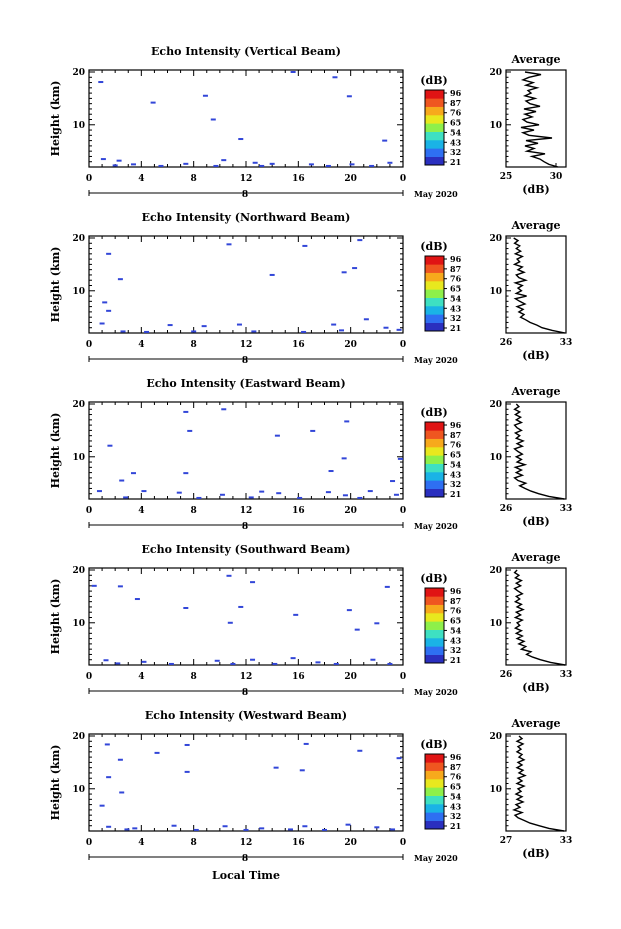 The width and height of the screenshot is (621, 929). Describe the element at coordinates (455, 787) in the screenshot. I see `colorbar-tick-label: 65` at that location.